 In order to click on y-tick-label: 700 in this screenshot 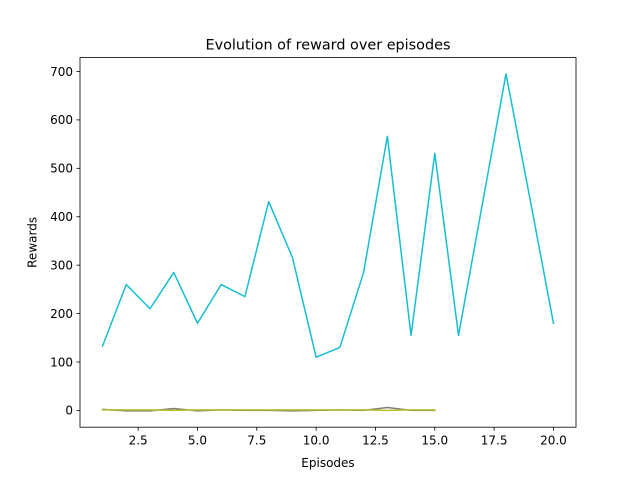, I will do `click(61, 72)`.